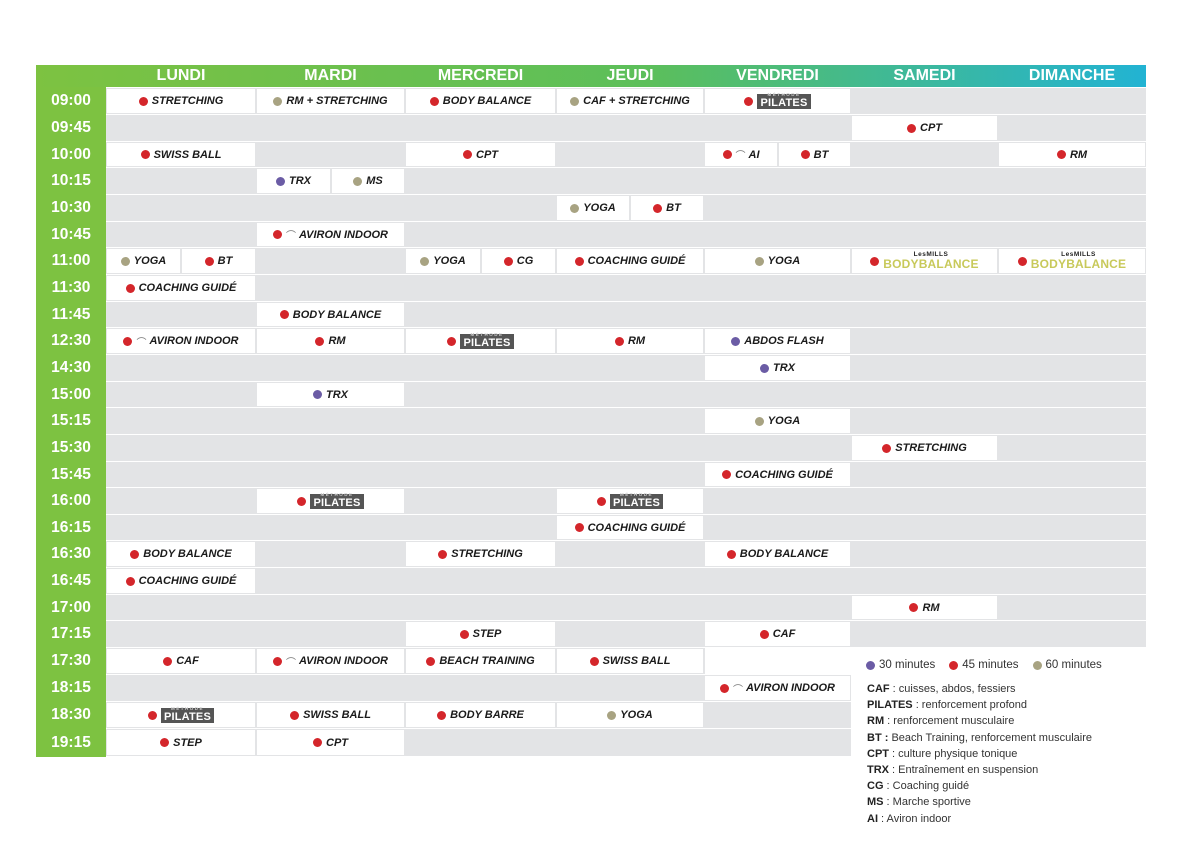 This screenshot has height=851, width=1179. I want to click on class-label: TRX, so click(337, 394).